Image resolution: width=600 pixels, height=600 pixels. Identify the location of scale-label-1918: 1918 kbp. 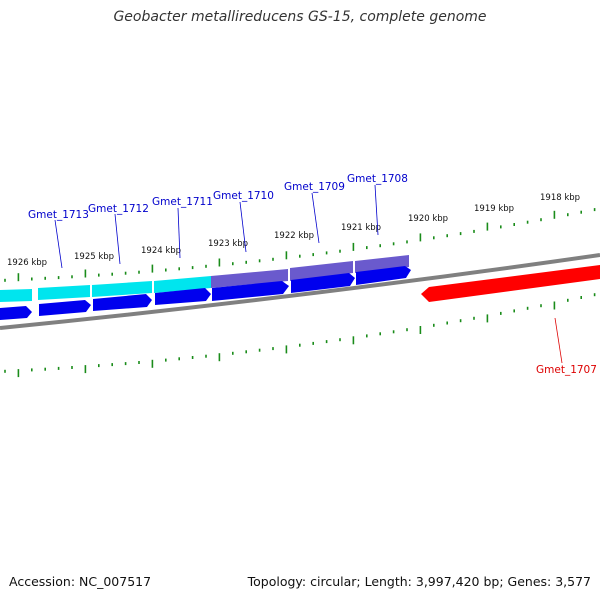
(560, 198).